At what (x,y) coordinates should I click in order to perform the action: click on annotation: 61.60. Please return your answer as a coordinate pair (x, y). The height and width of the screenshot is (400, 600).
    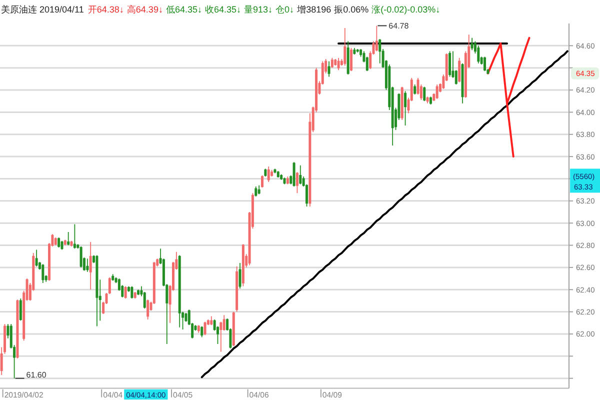
    Looking at the image, I should click on (36, 375).